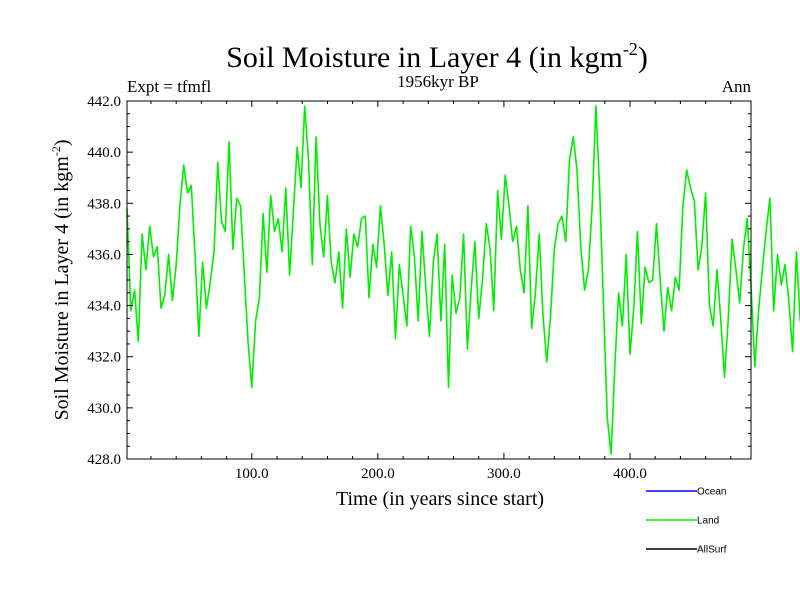 Image resolution: width=800 pixels, height=600 pixels. What do you see at coordinates (711, 492) in the screenshot?
I see `legend-label-ocean: Ocean` at bounding box center [711, 492].